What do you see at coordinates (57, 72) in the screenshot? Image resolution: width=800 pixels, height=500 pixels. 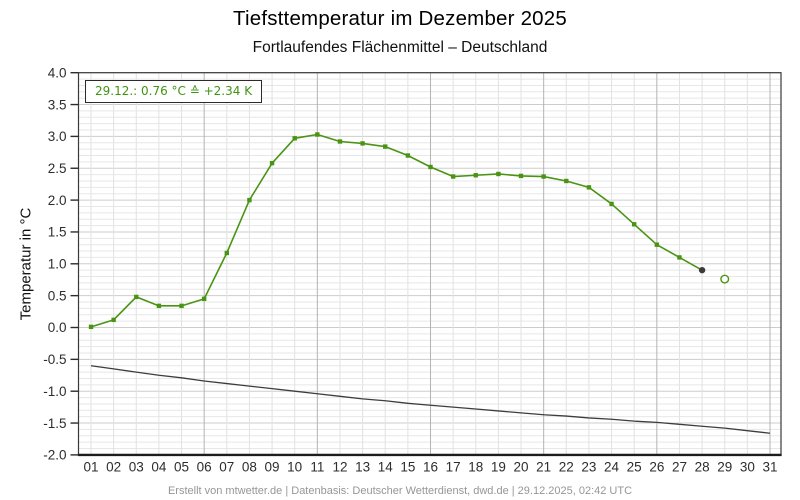 I see `y-tick-label: 4.0` at bounding box center [57, 72].